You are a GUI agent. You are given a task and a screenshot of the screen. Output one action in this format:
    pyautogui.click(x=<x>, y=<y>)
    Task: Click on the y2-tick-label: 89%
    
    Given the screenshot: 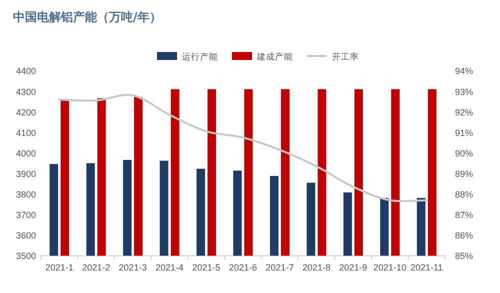 What is the action you would take?
    pyautogui.click(x=464, y=173)
    